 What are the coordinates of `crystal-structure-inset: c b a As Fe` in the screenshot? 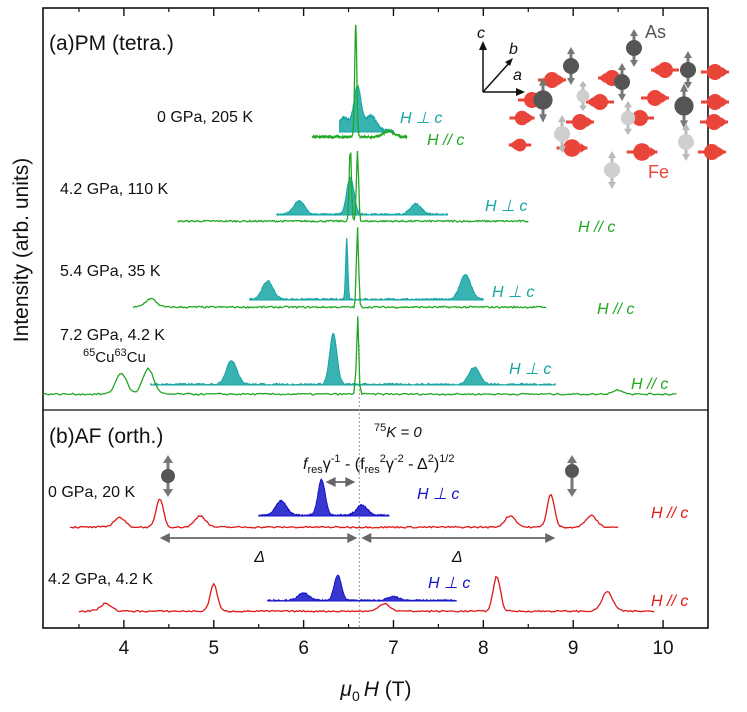 It's located at (603, 105).